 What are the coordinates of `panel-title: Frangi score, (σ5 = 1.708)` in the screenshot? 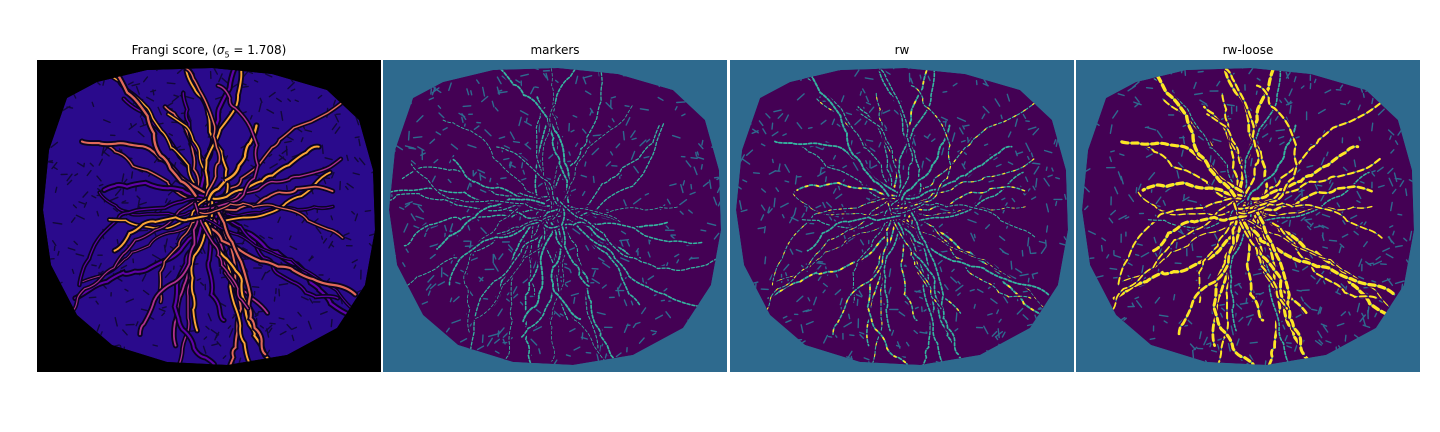 It's located at (209, 51).